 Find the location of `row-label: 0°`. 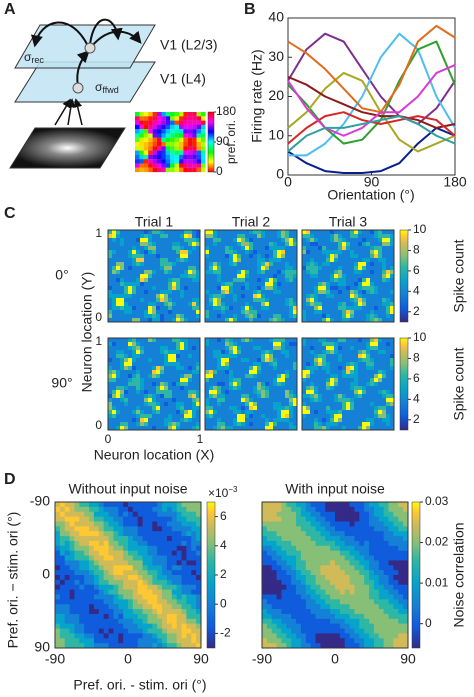

row-label: 0° is located at coordinates (61, 275).